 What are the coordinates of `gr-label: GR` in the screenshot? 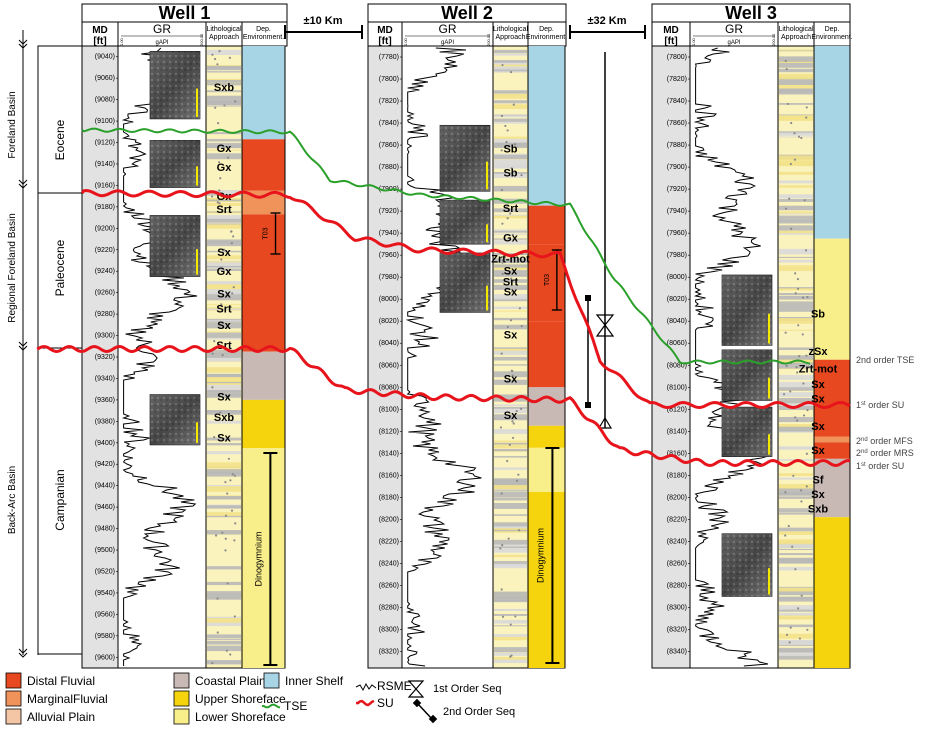 It's located at (162, 29).